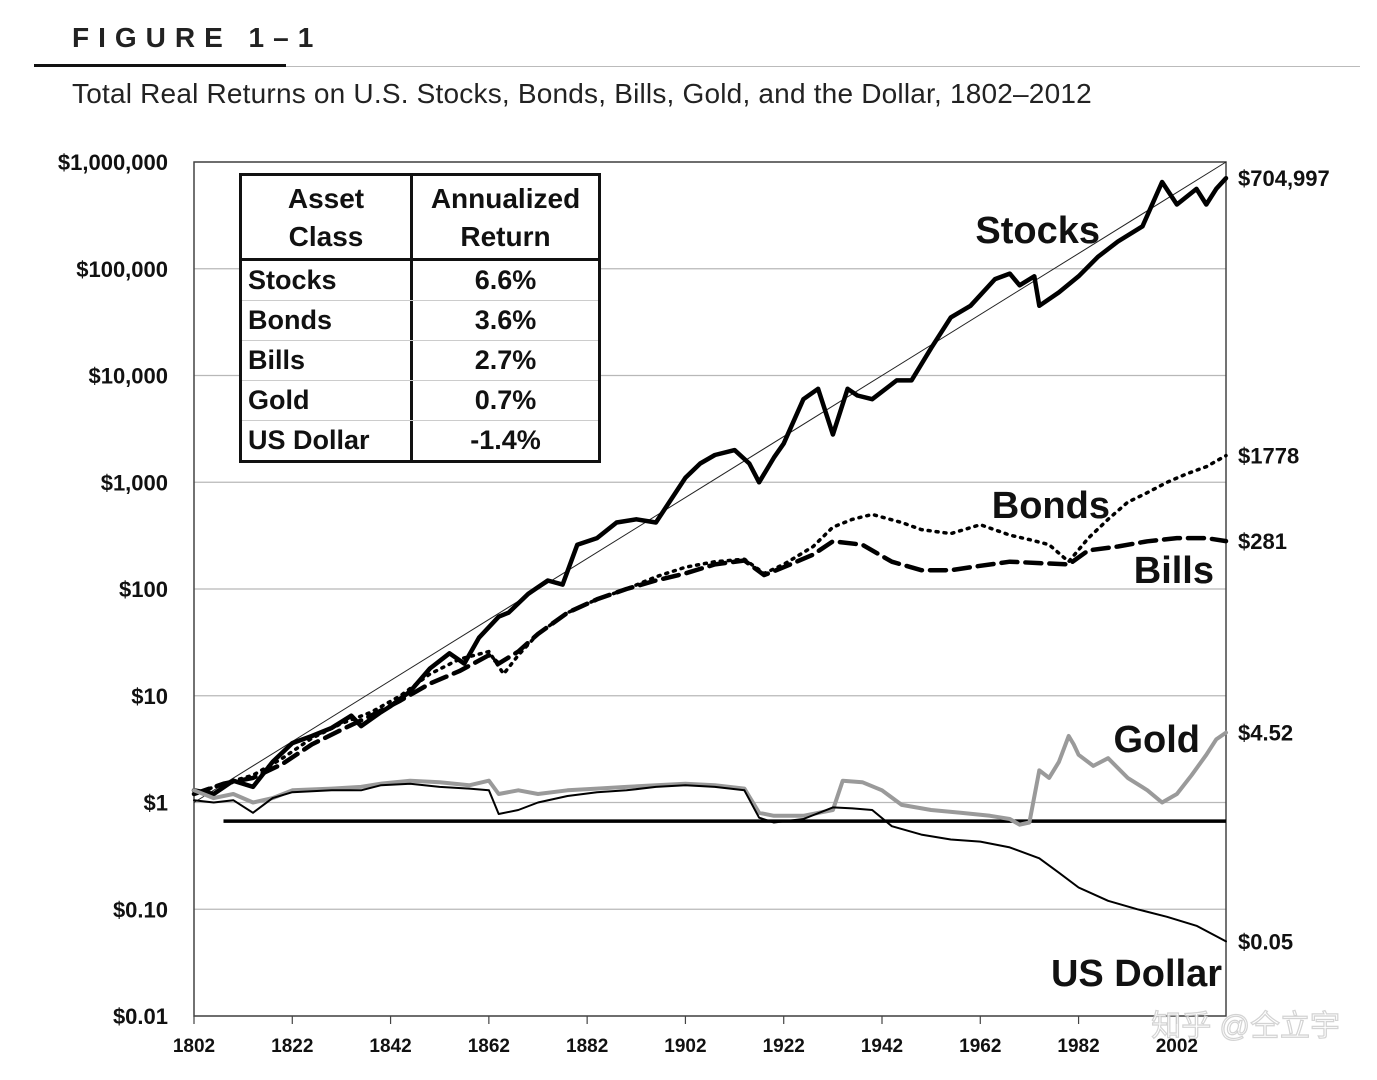 The image size is (1377, 1080). I want to click on y-tick-label: $1,000, so click(134, 482).